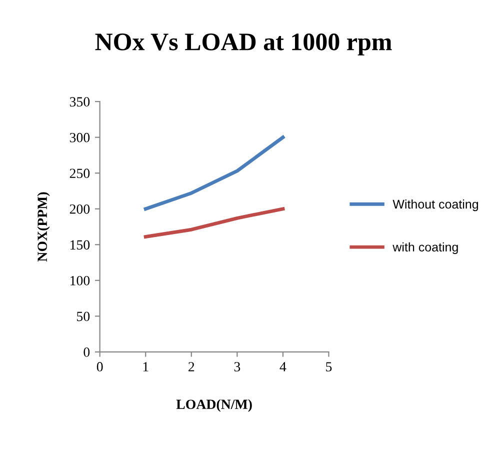 The image size is (487, 468). What do you see at coordinates (283, 367) in the screenshot?
I see `x-tick-label: 4` at bounding box center [283, 367].